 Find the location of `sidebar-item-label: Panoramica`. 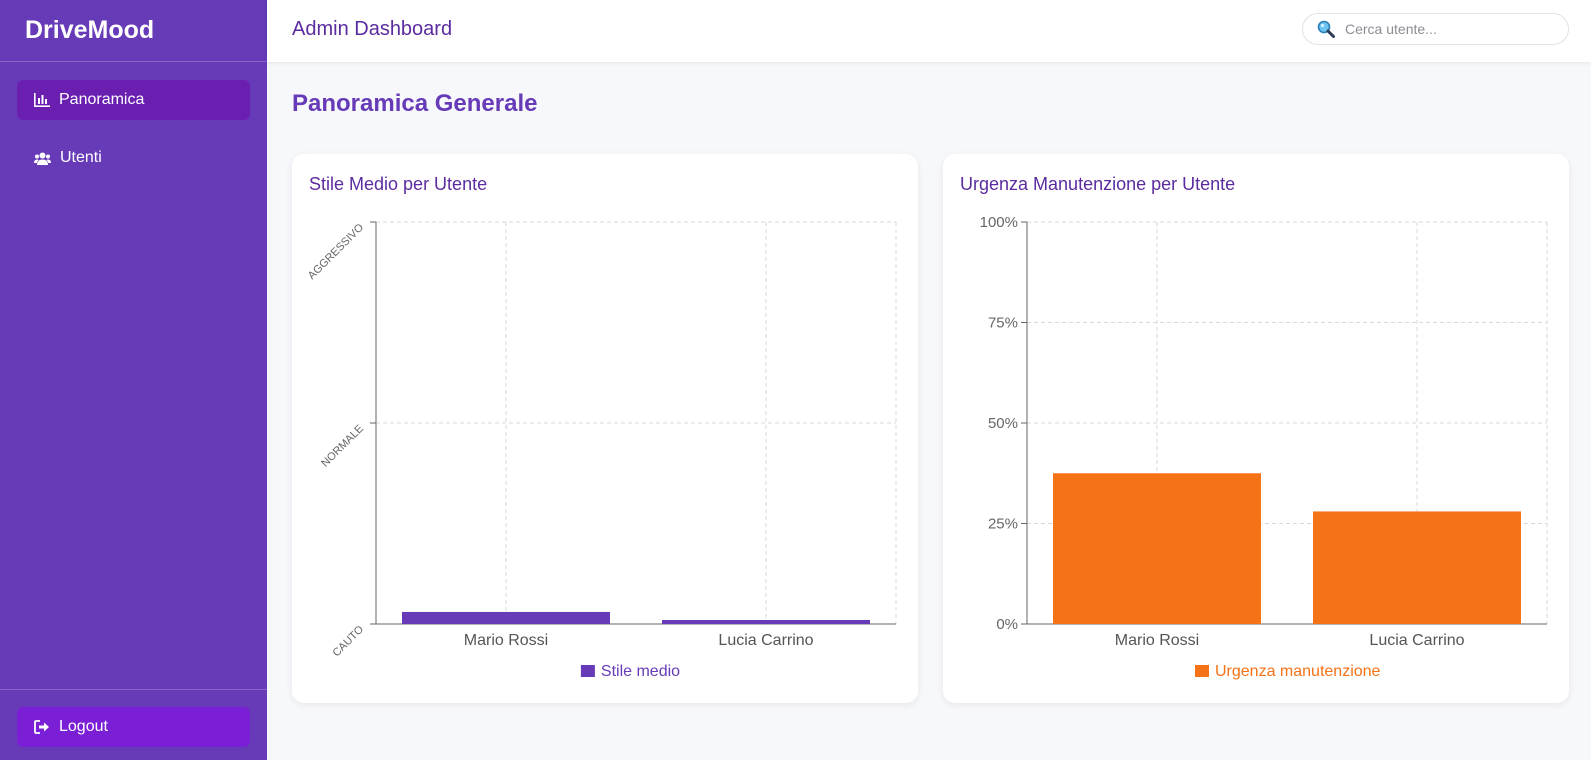

sidebar-item-label: Panoramica is located at coordinates (102, 99).